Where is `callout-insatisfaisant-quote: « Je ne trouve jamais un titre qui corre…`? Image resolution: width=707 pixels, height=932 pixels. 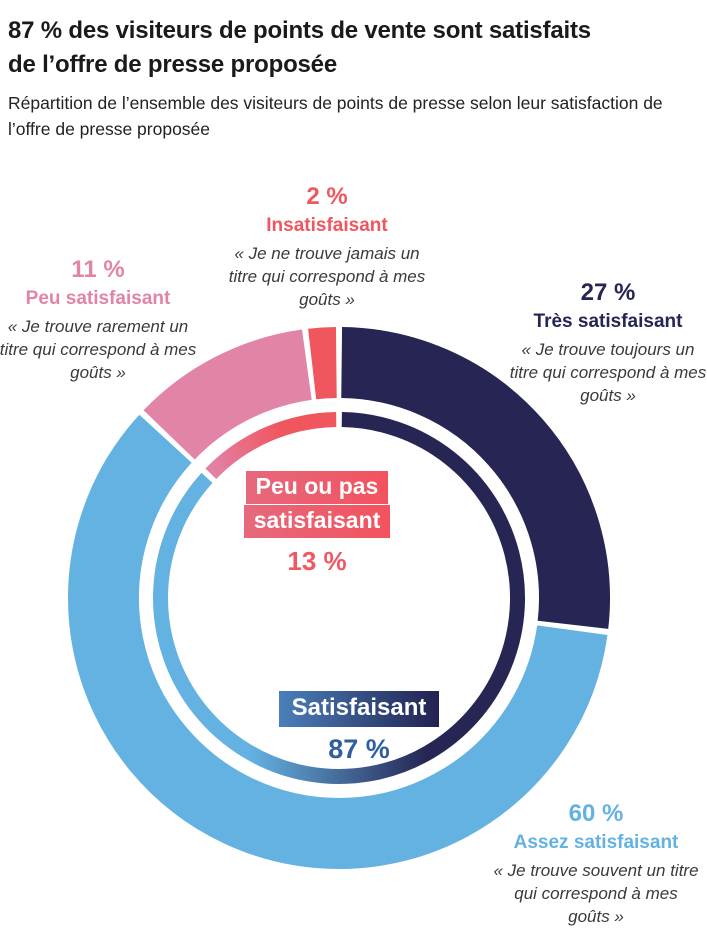 callout-insatisfaisant-quote: « Je ne trouve jamais un titre qui corre… is located at coordinates (327, 276).